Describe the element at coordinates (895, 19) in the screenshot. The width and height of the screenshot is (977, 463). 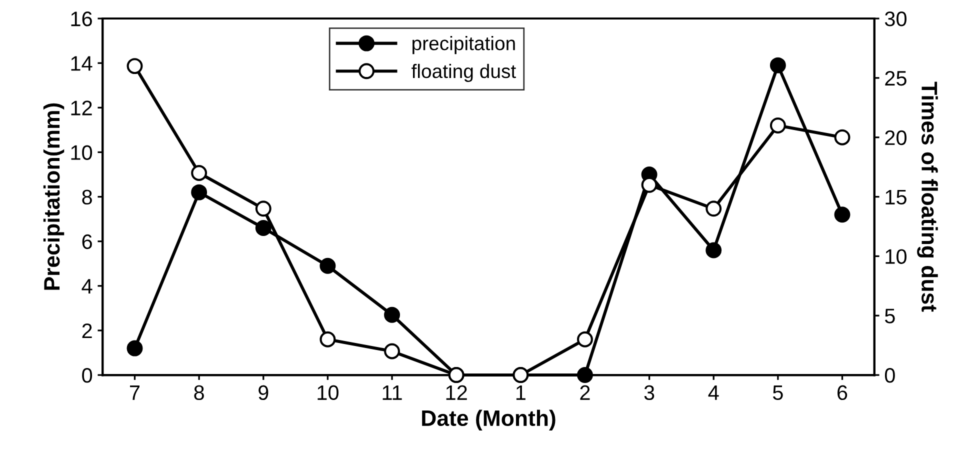
I see `y2-tick-label: 30` at that location.